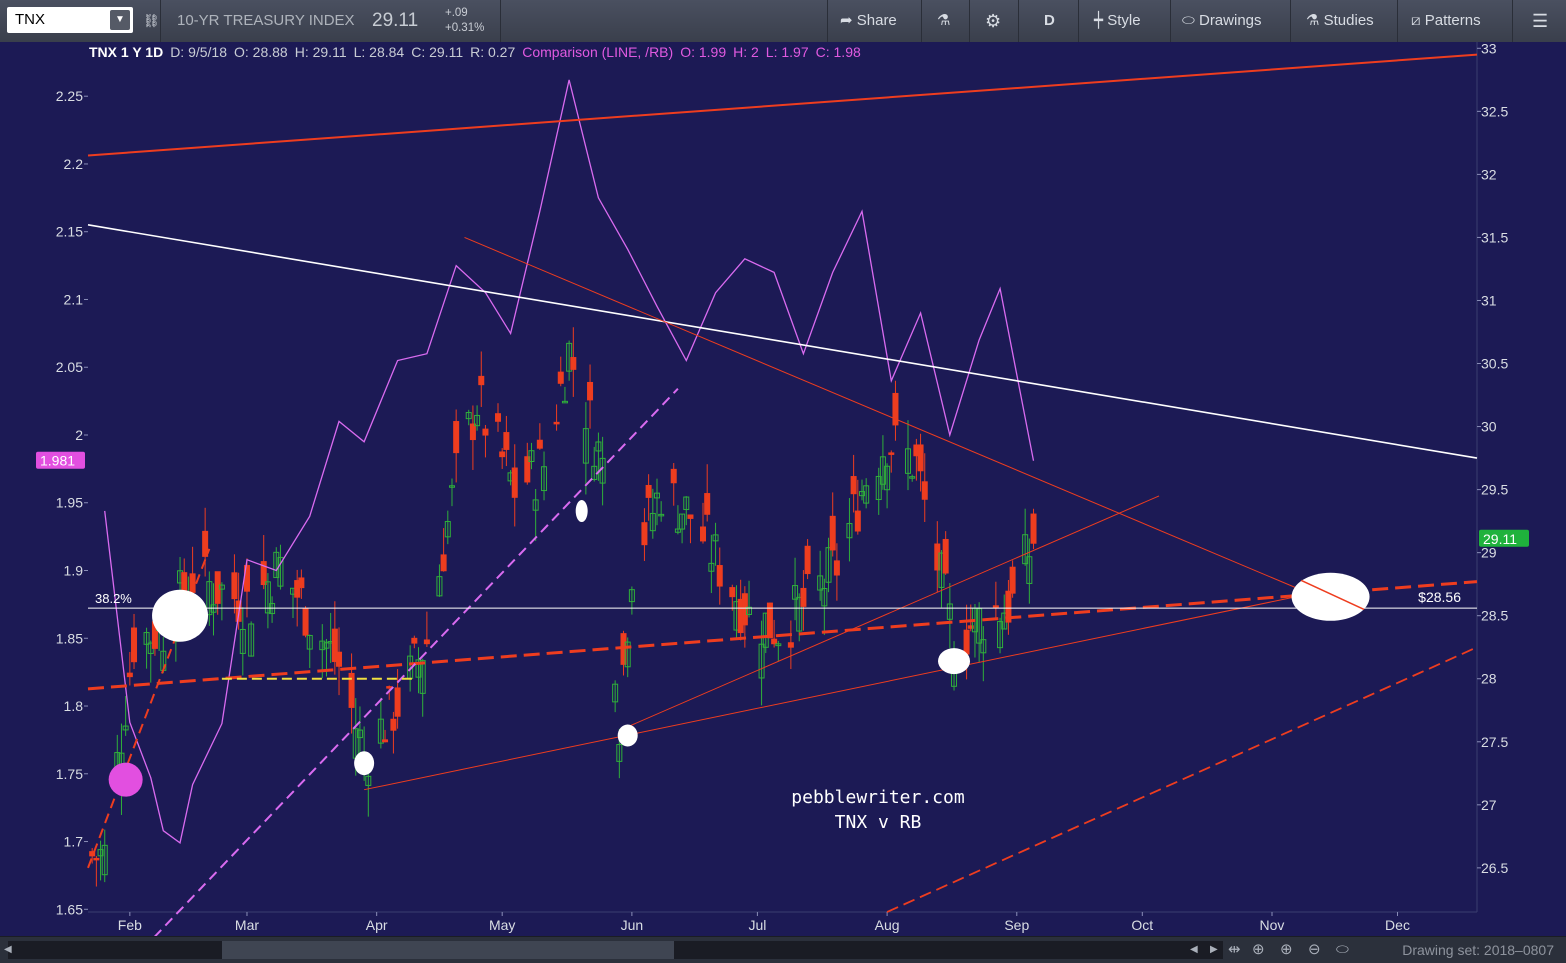 The height and width of the screenshot is (963, 1566). I want to click on drawing-ellipse-icon: ⬭, so click(1342, 949).